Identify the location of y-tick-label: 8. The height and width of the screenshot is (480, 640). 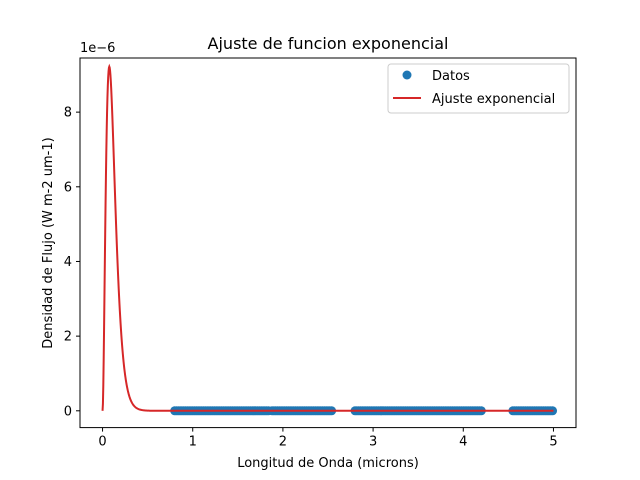
(68, 113).